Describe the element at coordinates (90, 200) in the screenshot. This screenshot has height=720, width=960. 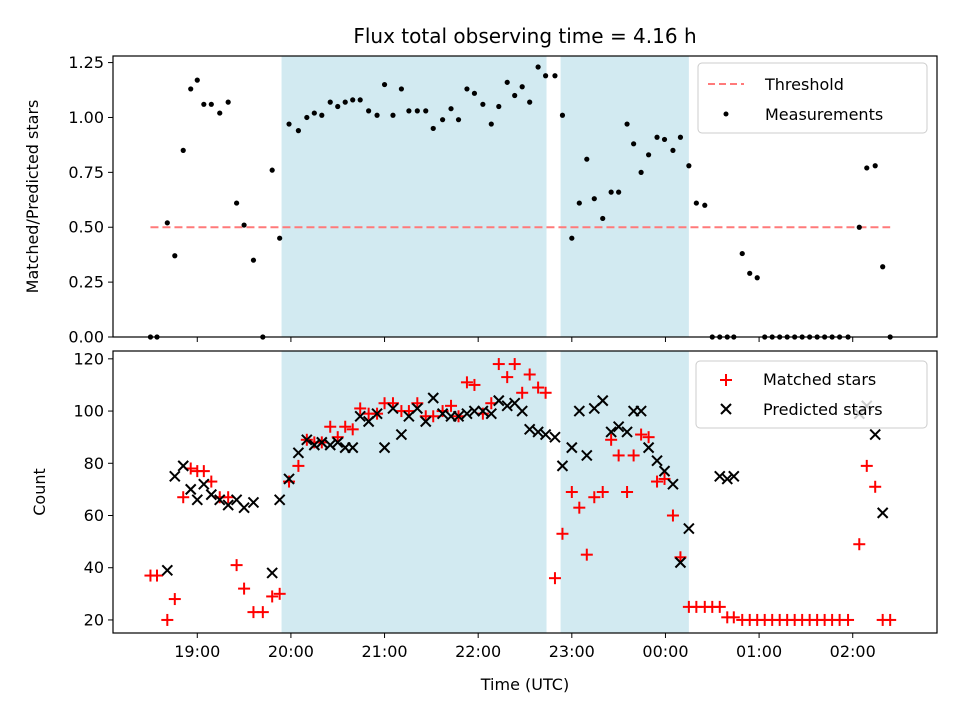
I see `top-y-axis-ticks: 0.00 0.25 0.50 0.75 1.00 1.25` at that location.